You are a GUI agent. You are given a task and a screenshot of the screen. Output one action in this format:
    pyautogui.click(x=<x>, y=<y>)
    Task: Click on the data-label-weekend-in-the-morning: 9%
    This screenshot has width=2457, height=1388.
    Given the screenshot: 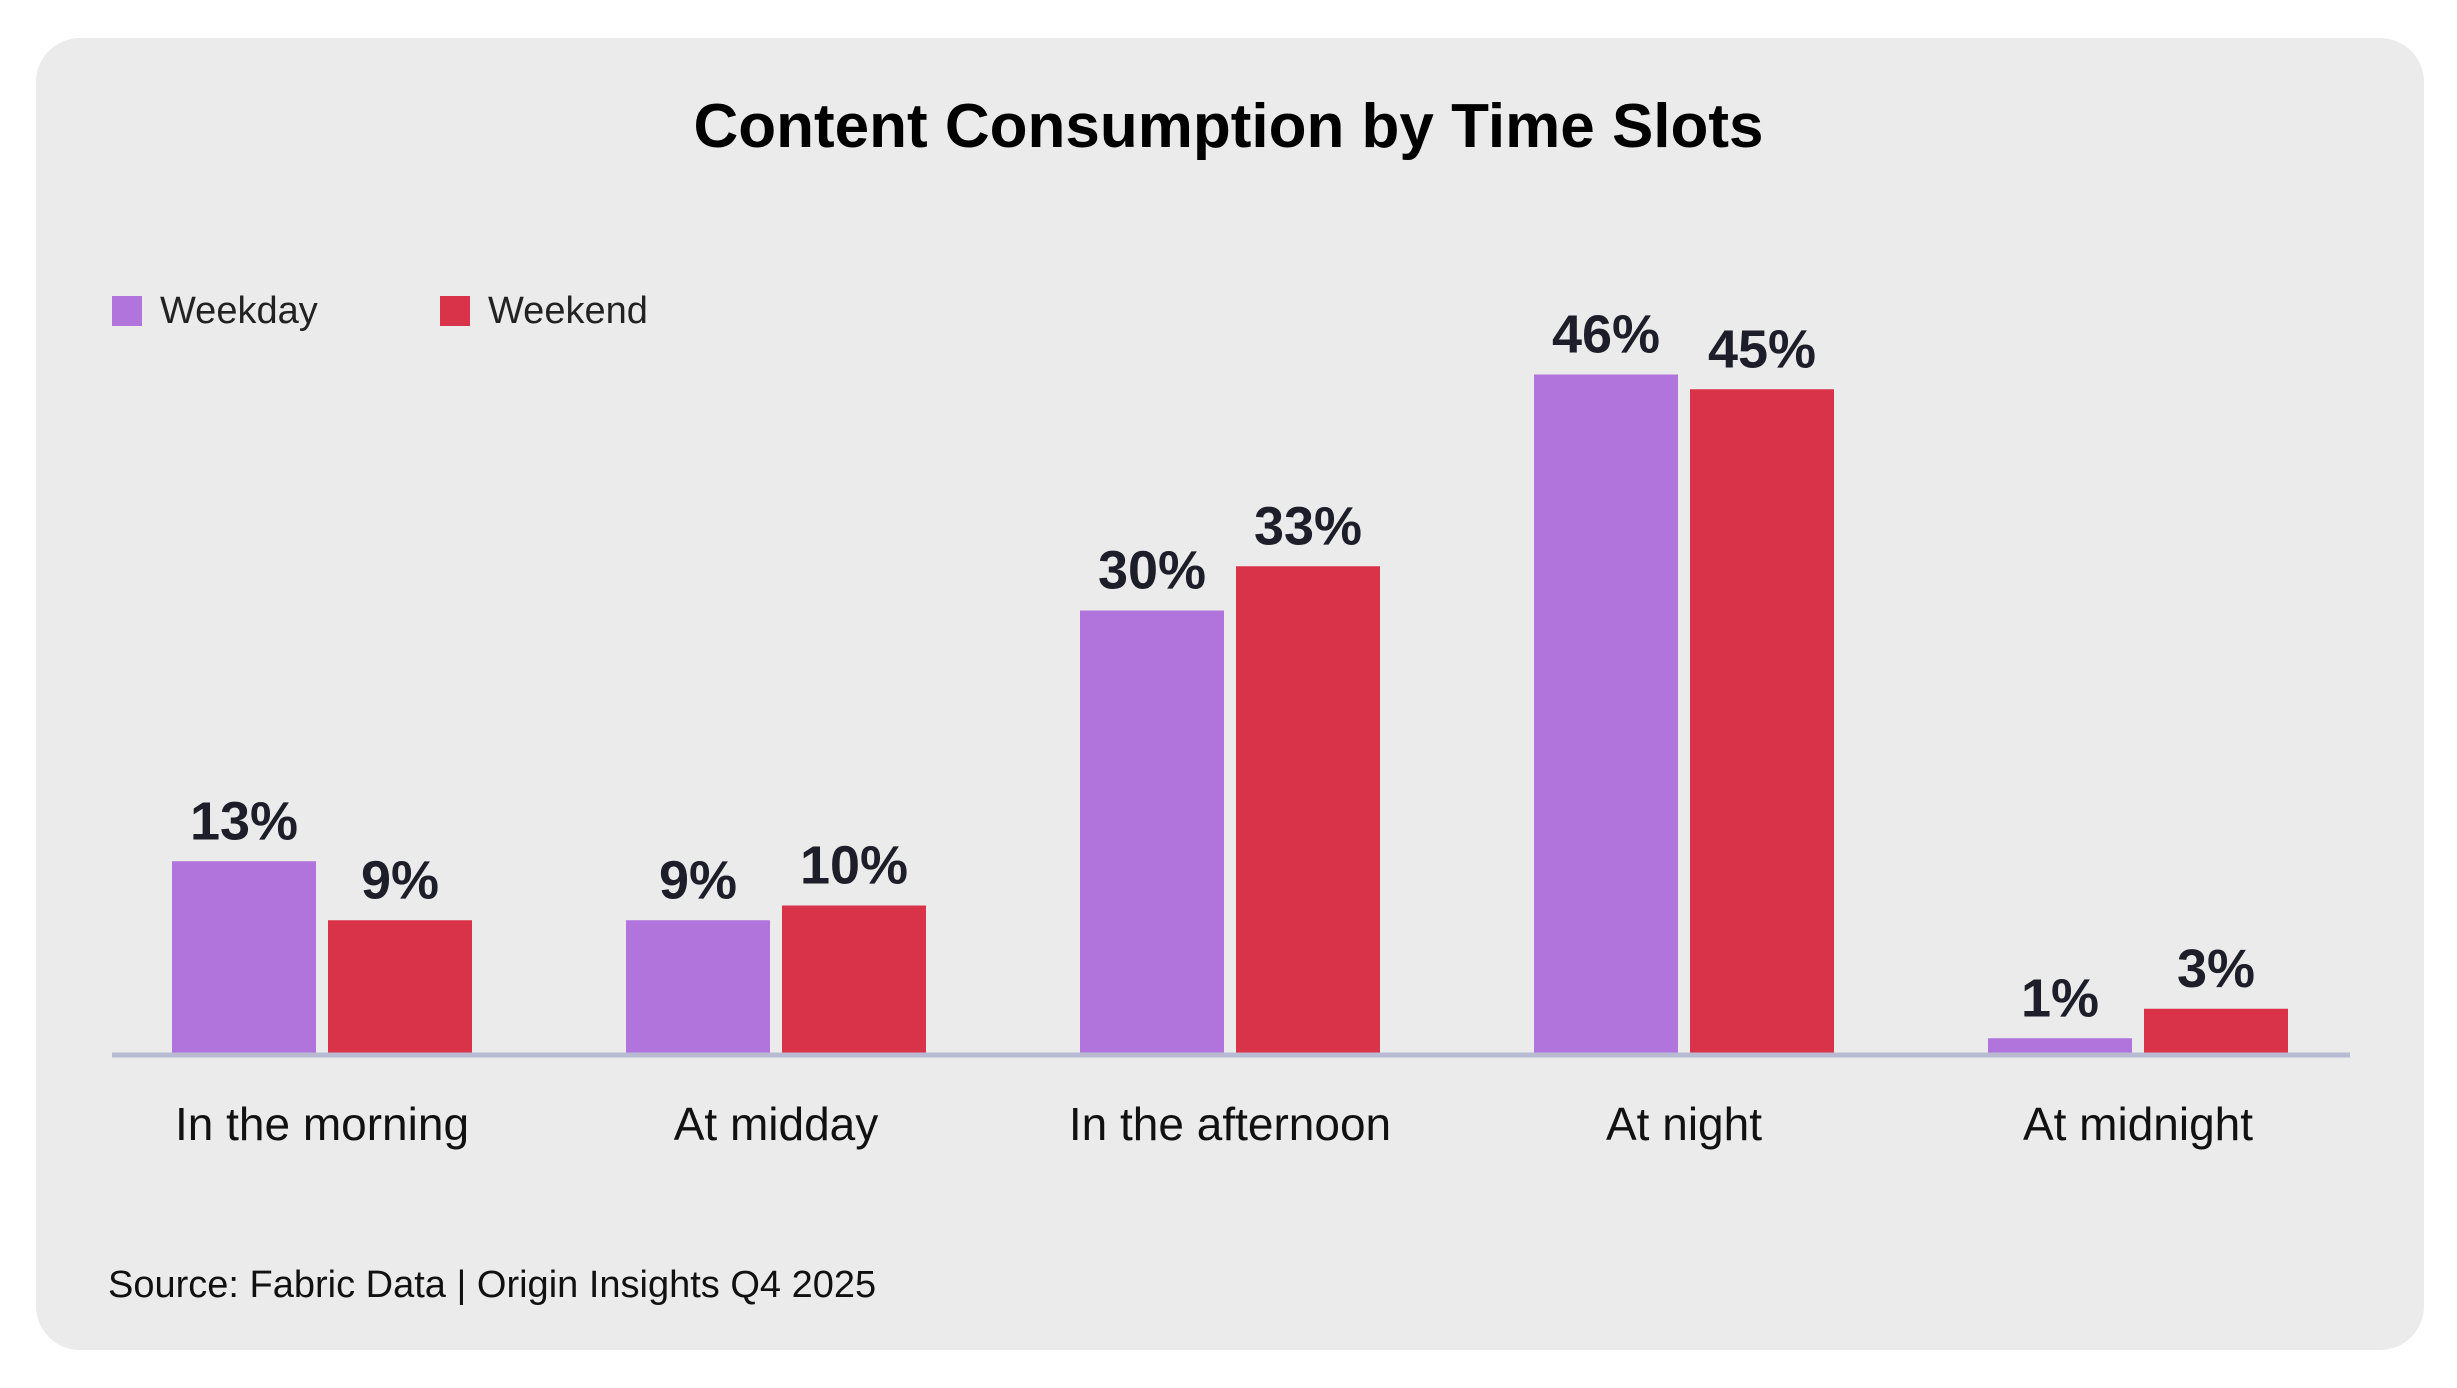 What is the action you would take?
    pyautogui.click(x=400, y=880)
    